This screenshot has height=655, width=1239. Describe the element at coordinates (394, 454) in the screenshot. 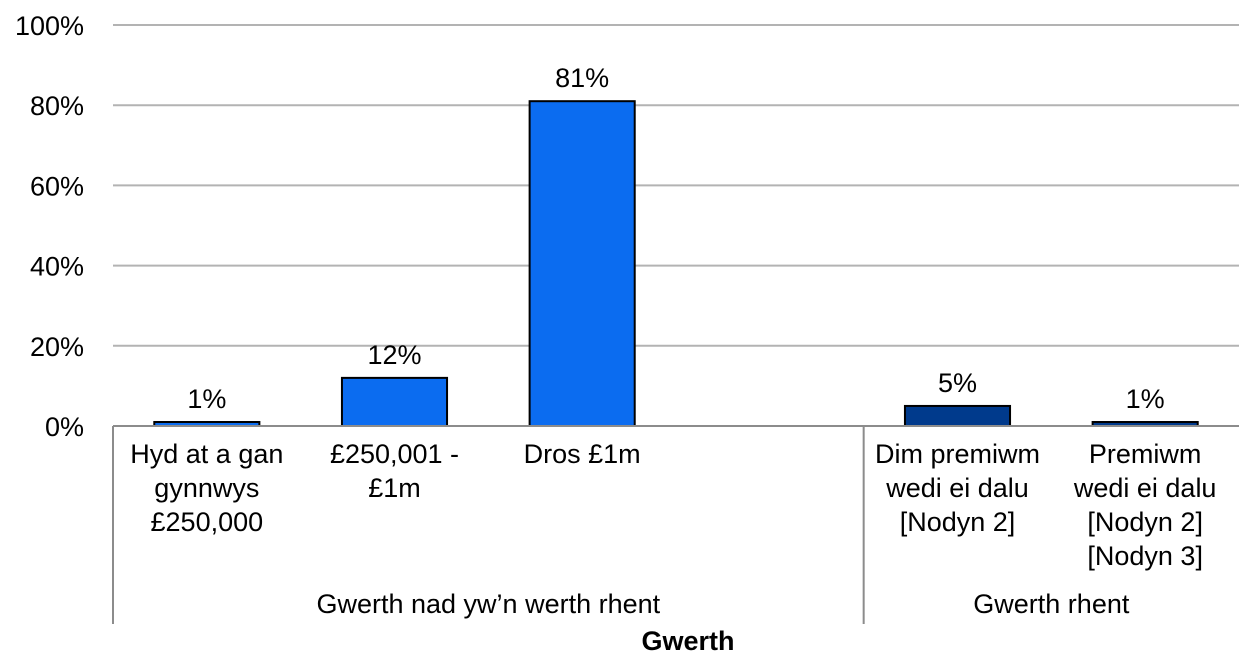

I see `category-label-line: £250,001 -` at that location.